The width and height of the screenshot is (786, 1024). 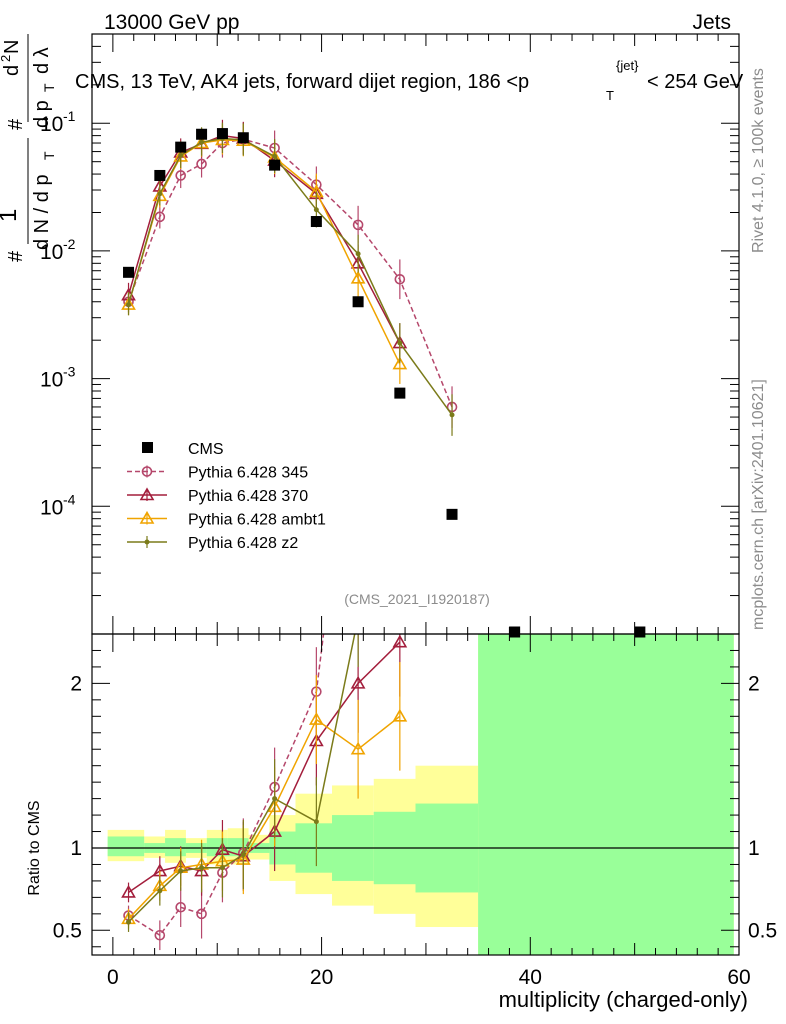 What do you see at coordinates (758, 504) in the screenshot?
I see `mcplots-label: mcplots.cern.ch [arXiv:2401.10621]` at bounding box center [758, 504].